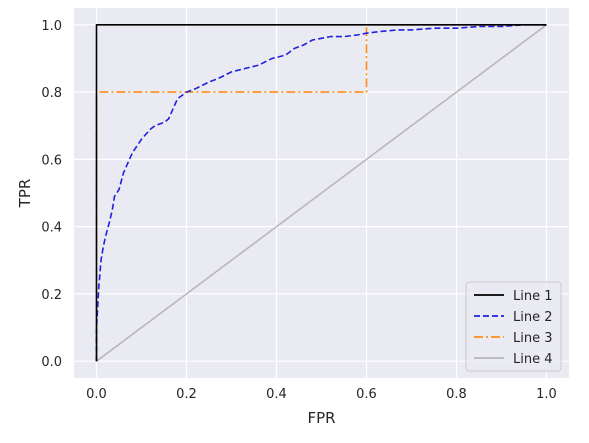 This screenshot has height=443, width=589. What do you see at coordinates (321, 394) in the screenshot?
I see `x-tick-labels: 0.0 0.2 0.4 0.6 0.8 1.0` at bounding box center [321, 394].